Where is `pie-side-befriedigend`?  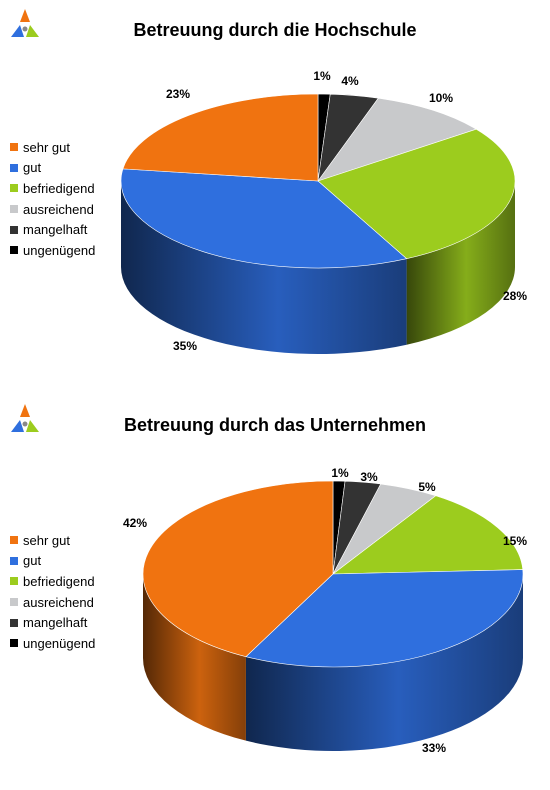 pie-side-befriedigend is located at coordinates (460, 263).